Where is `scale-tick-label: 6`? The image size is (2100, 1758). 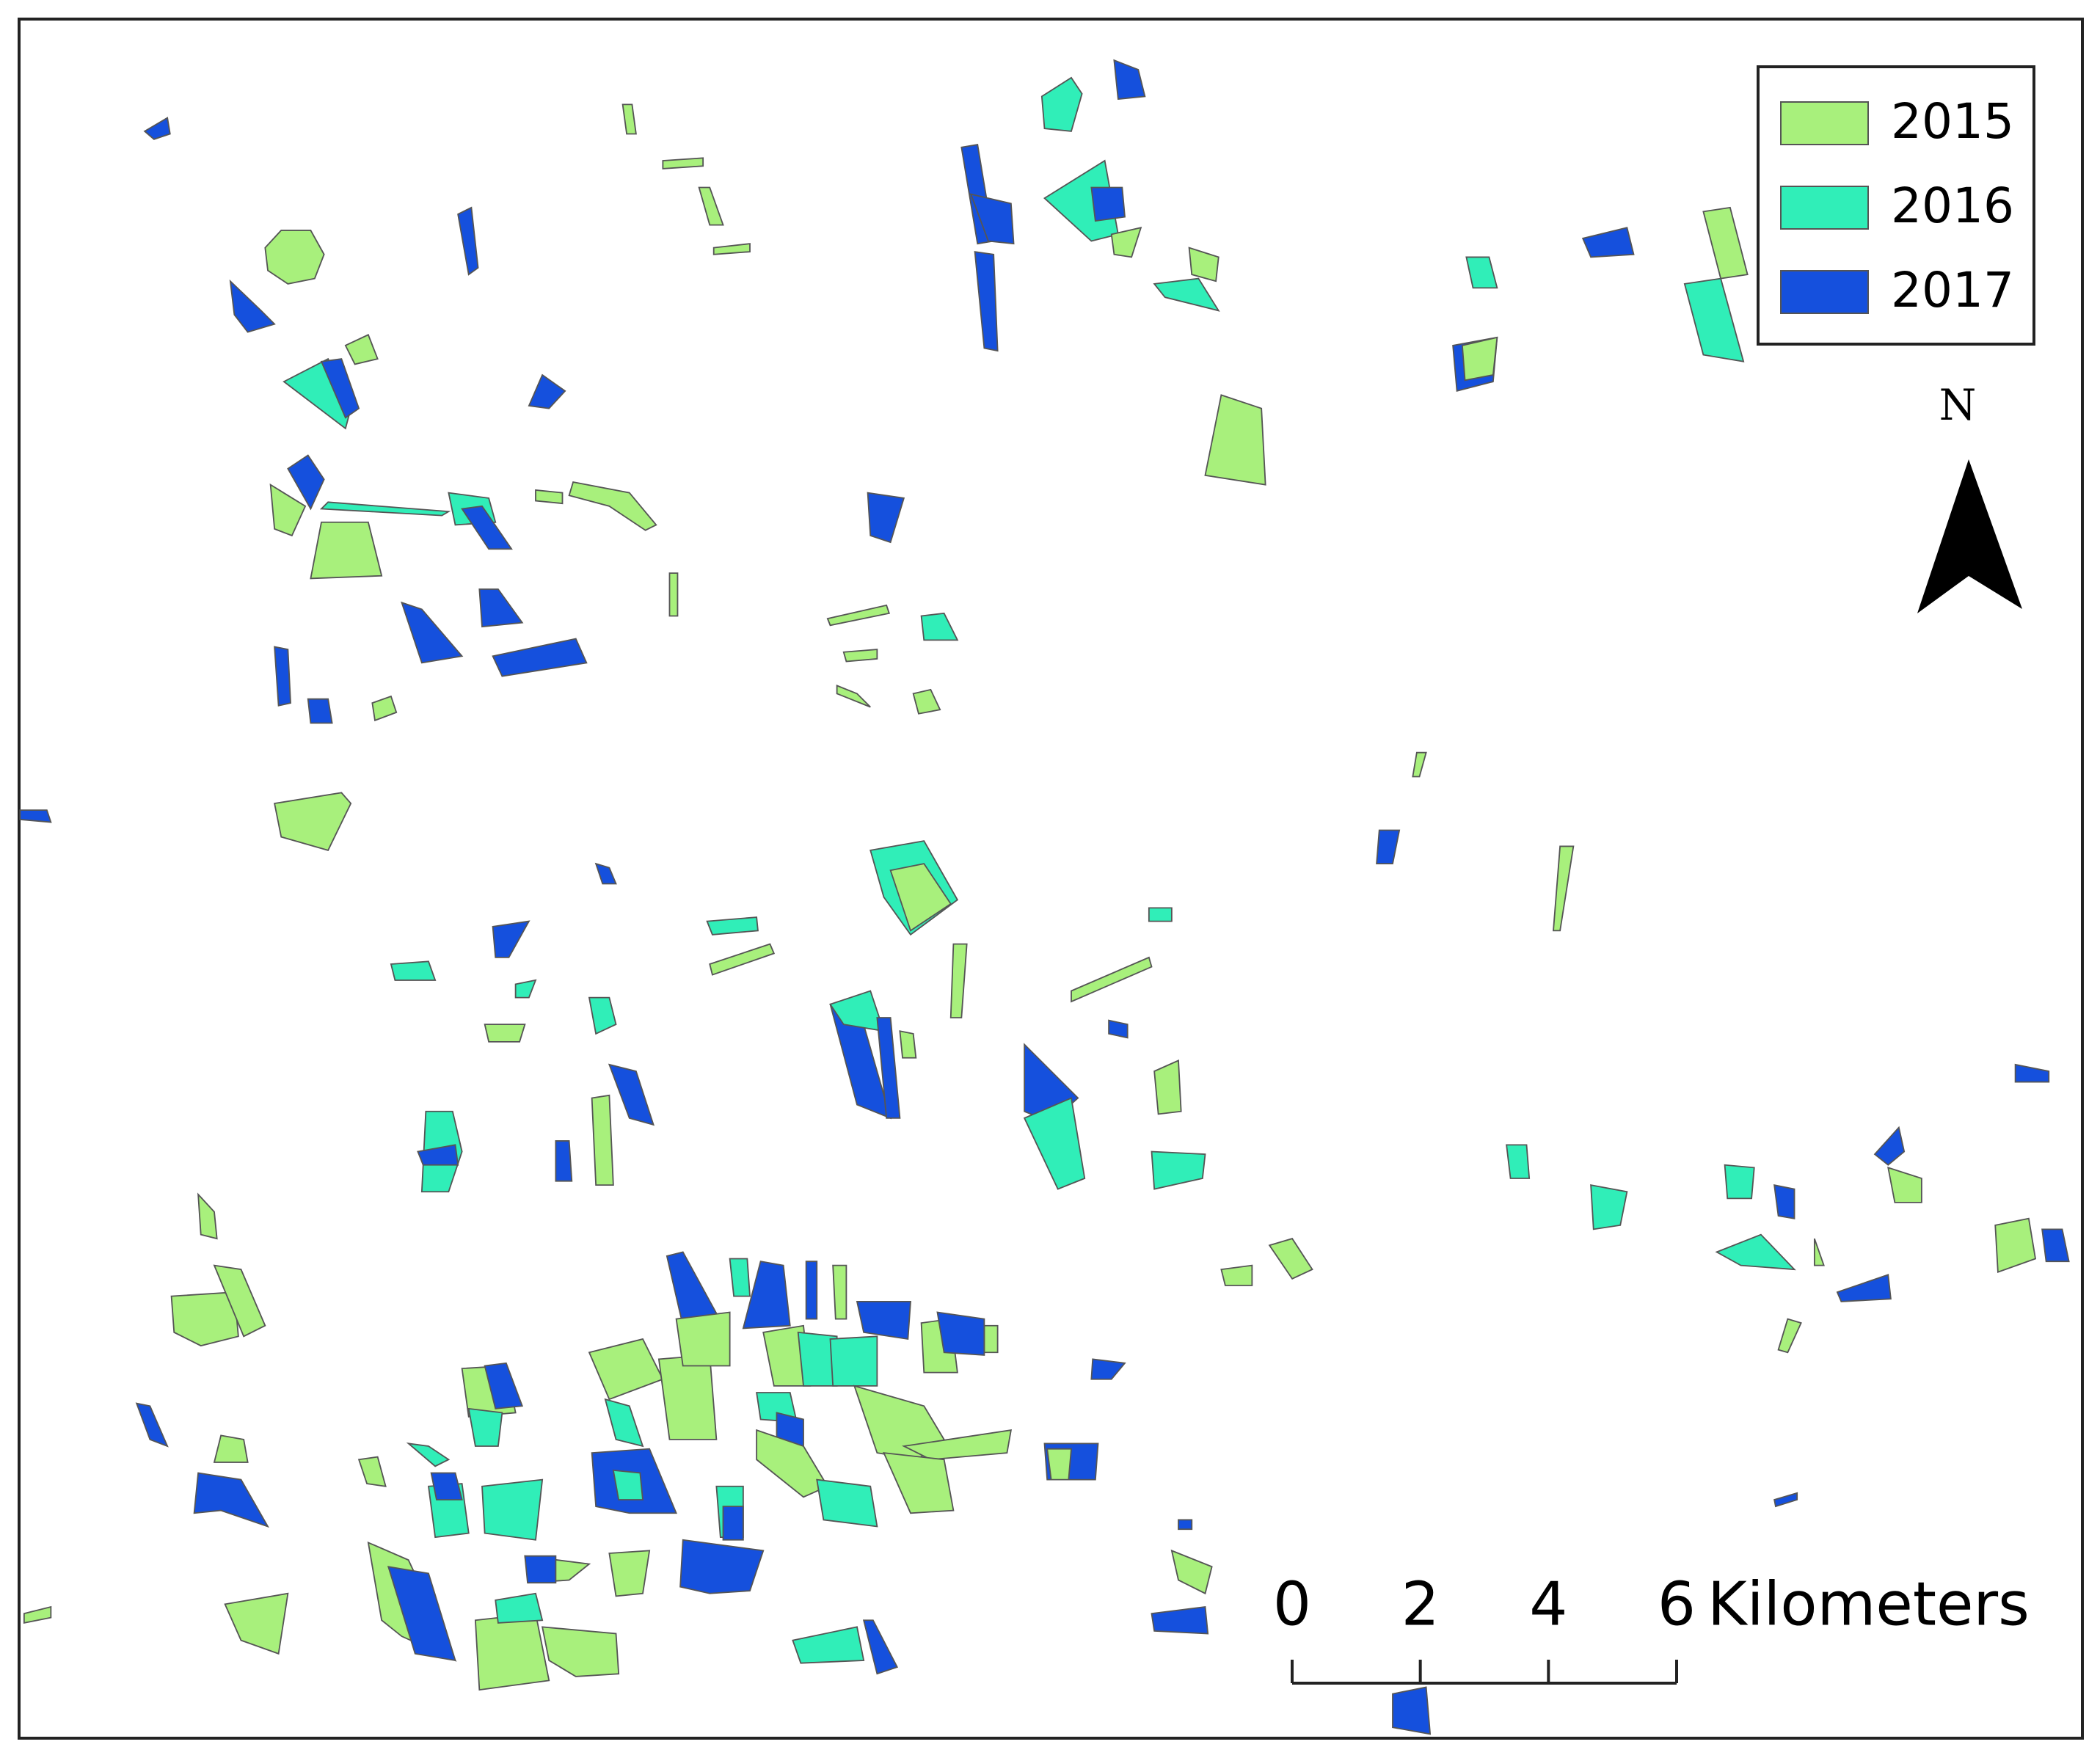 scale-tick-label: 6 is located at coordinates (1677, 1604).